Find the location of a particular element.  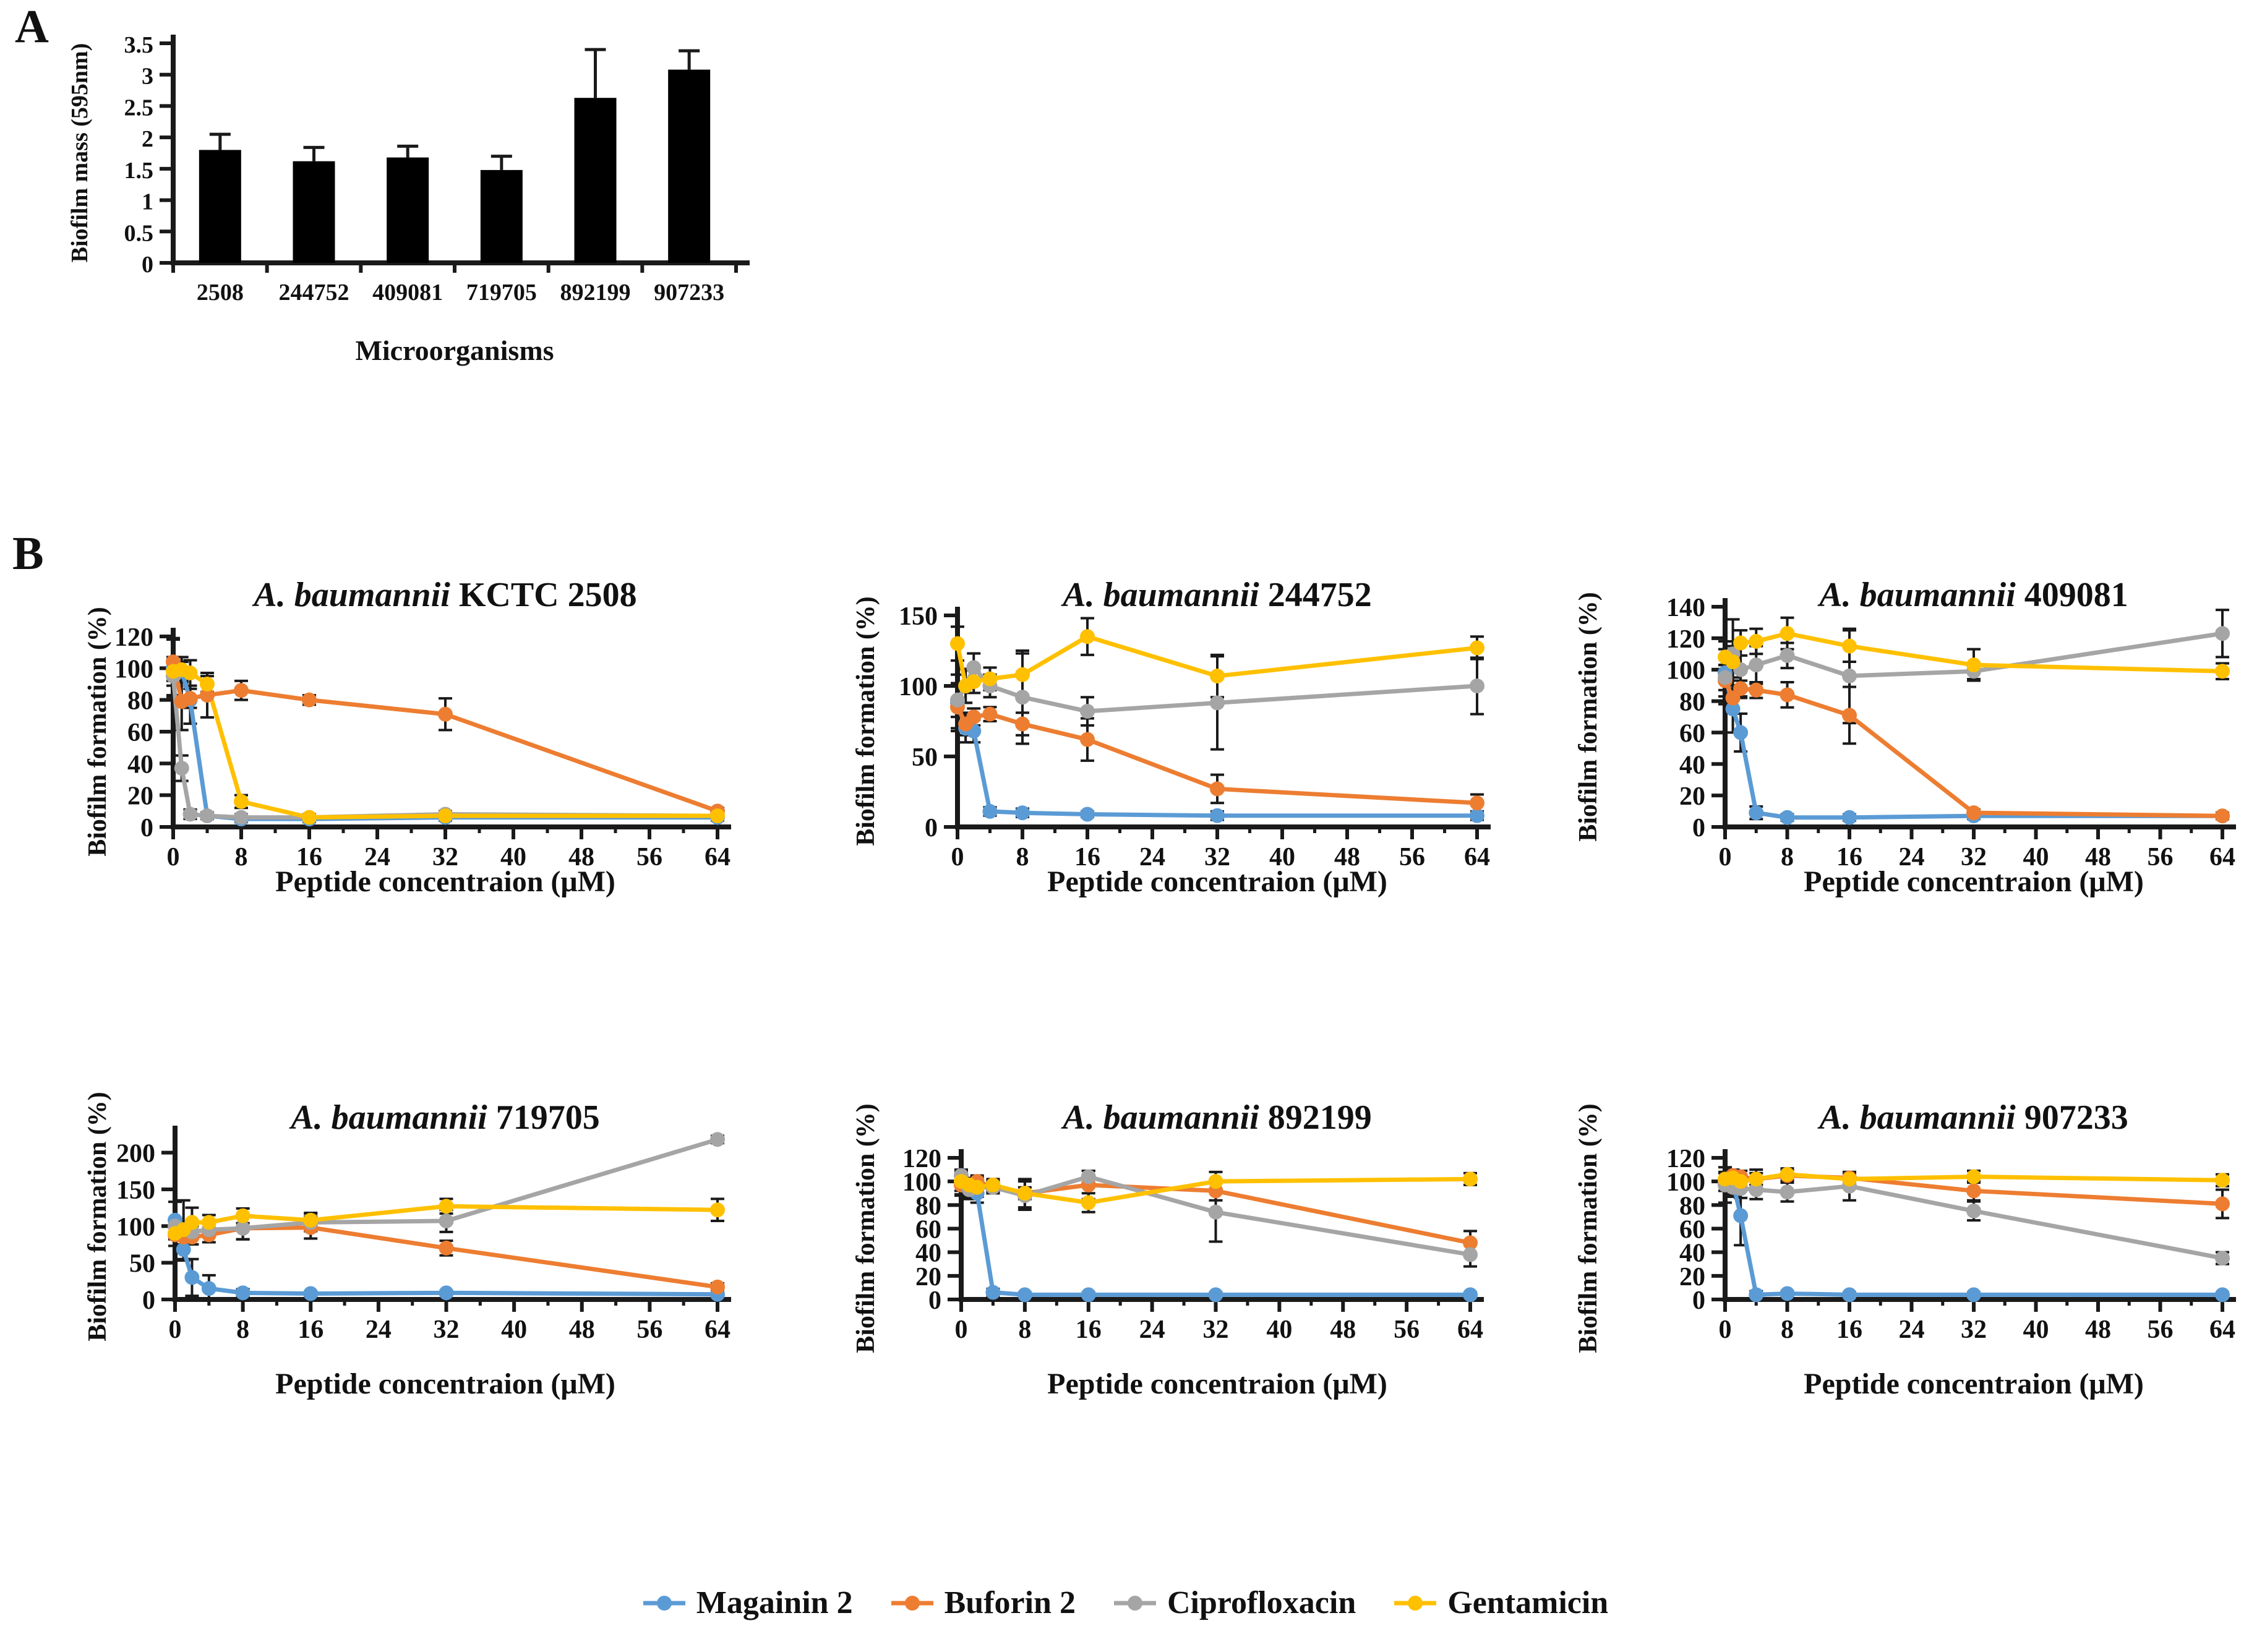

chart-title: A. baumannii 719705 is located at coordinates (445, 1117).